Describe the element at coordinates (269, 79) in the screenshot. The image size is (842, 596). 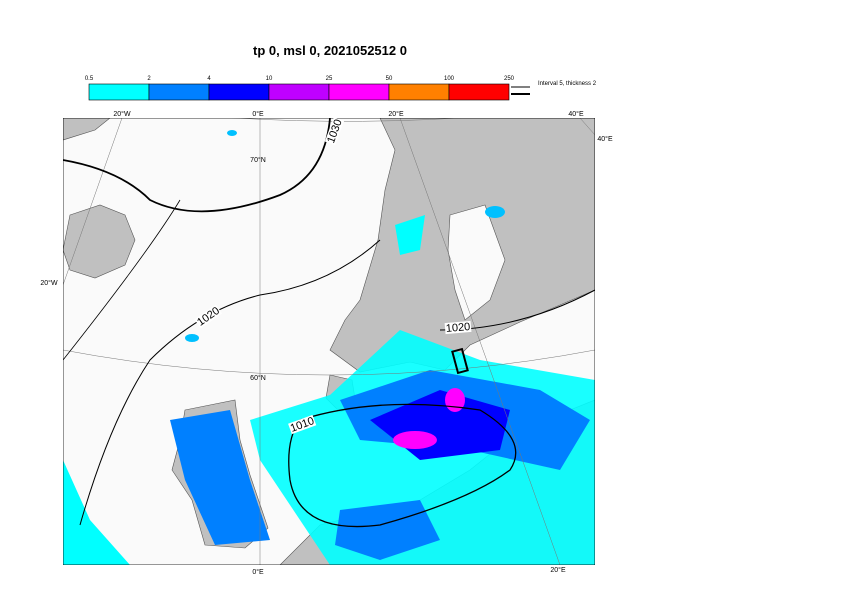
I see `colorbar-label: 10` at that location.